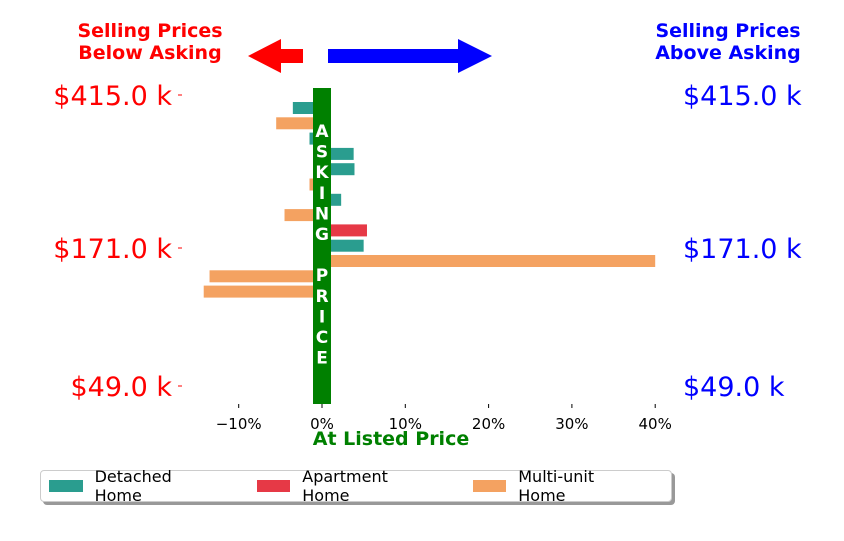 Image resolution: width=844 pixels, height=541 pixels. Describe the element at coordinates (345, 486) in the screenshot. I see `legend-label: Apartment Home` at that location.